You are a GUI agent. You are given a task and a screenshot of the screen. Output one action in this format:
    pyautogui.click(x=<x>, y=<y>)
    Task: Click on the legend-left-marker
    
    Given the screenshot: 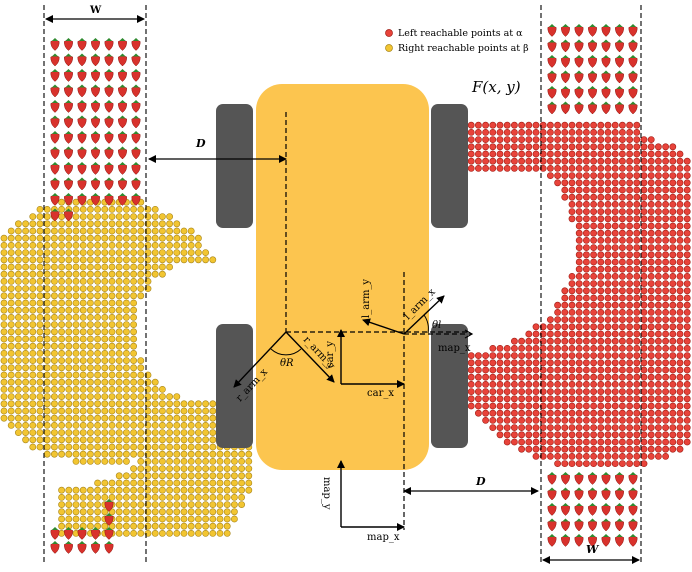 What is the action you would take?
    pyautogui.click(x=389, y=33)
    